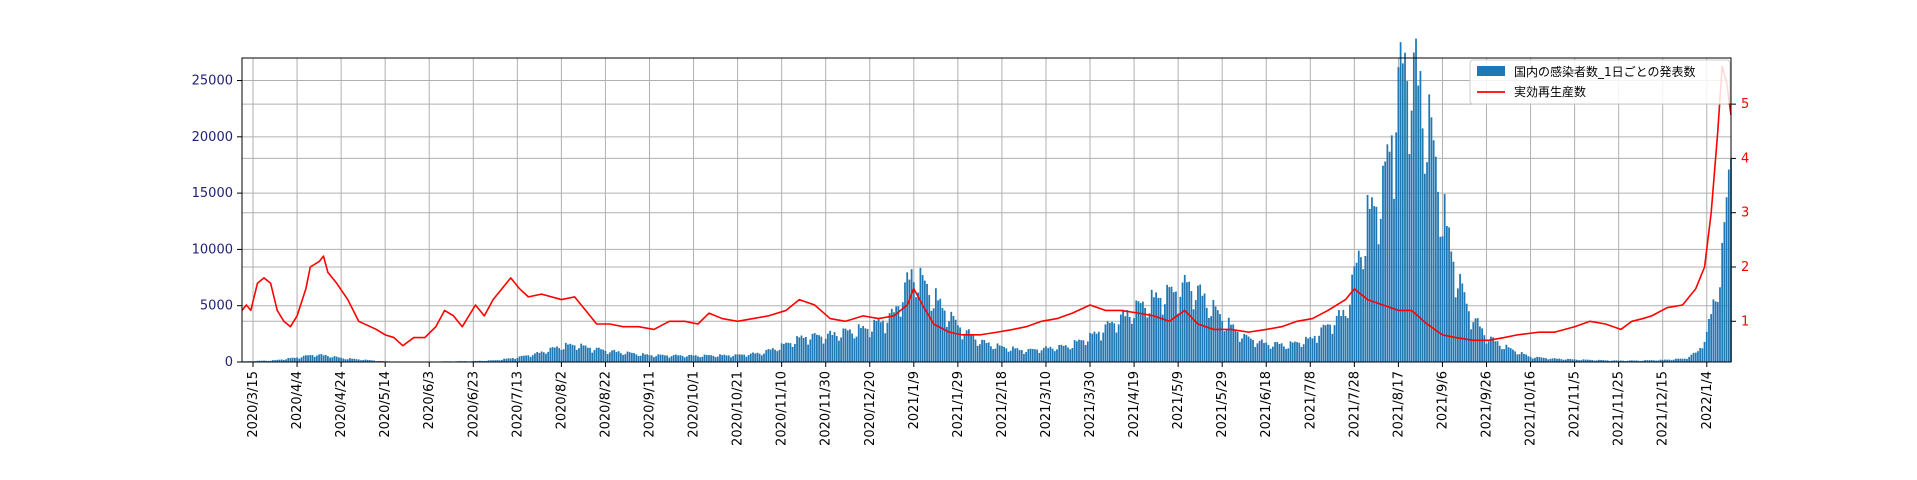 The height and width of the screenshot is (480, 1917). What do you see at coordinates (694, 404) in the screenshot?
I see `x-tick-label: 2020/10/1` at bounding box center [694, 404].